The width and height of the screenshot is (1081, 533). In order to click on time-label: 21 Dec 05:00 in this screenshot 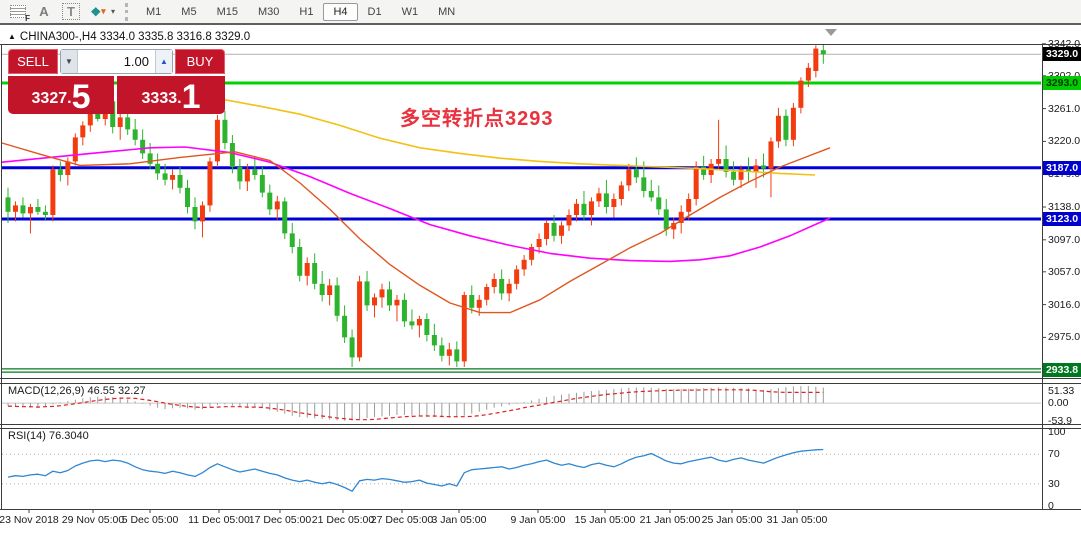, I will do `click(343, 520)`.